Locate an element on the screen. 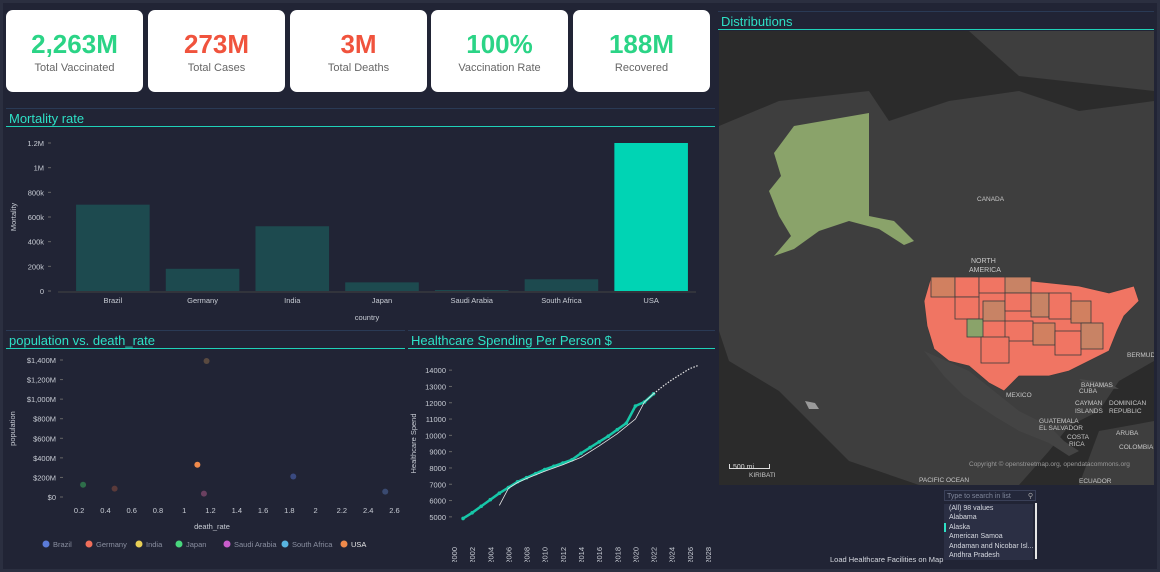  kpi-card: 2,263M Total Vaccinated is located at coordinates (74, 51).